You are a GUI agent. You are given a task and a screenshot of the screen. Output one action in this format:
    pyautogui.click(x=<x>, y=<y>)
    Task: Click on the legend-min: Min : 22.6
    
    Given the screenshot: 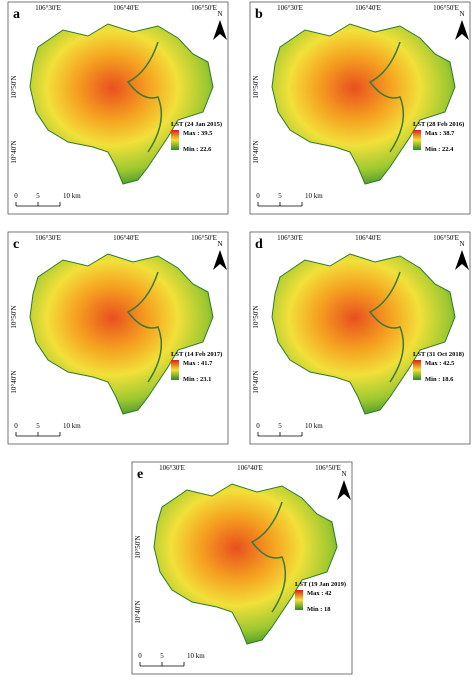 What is the action you would take?
    pyautogui.click(x=197, y=149)
    